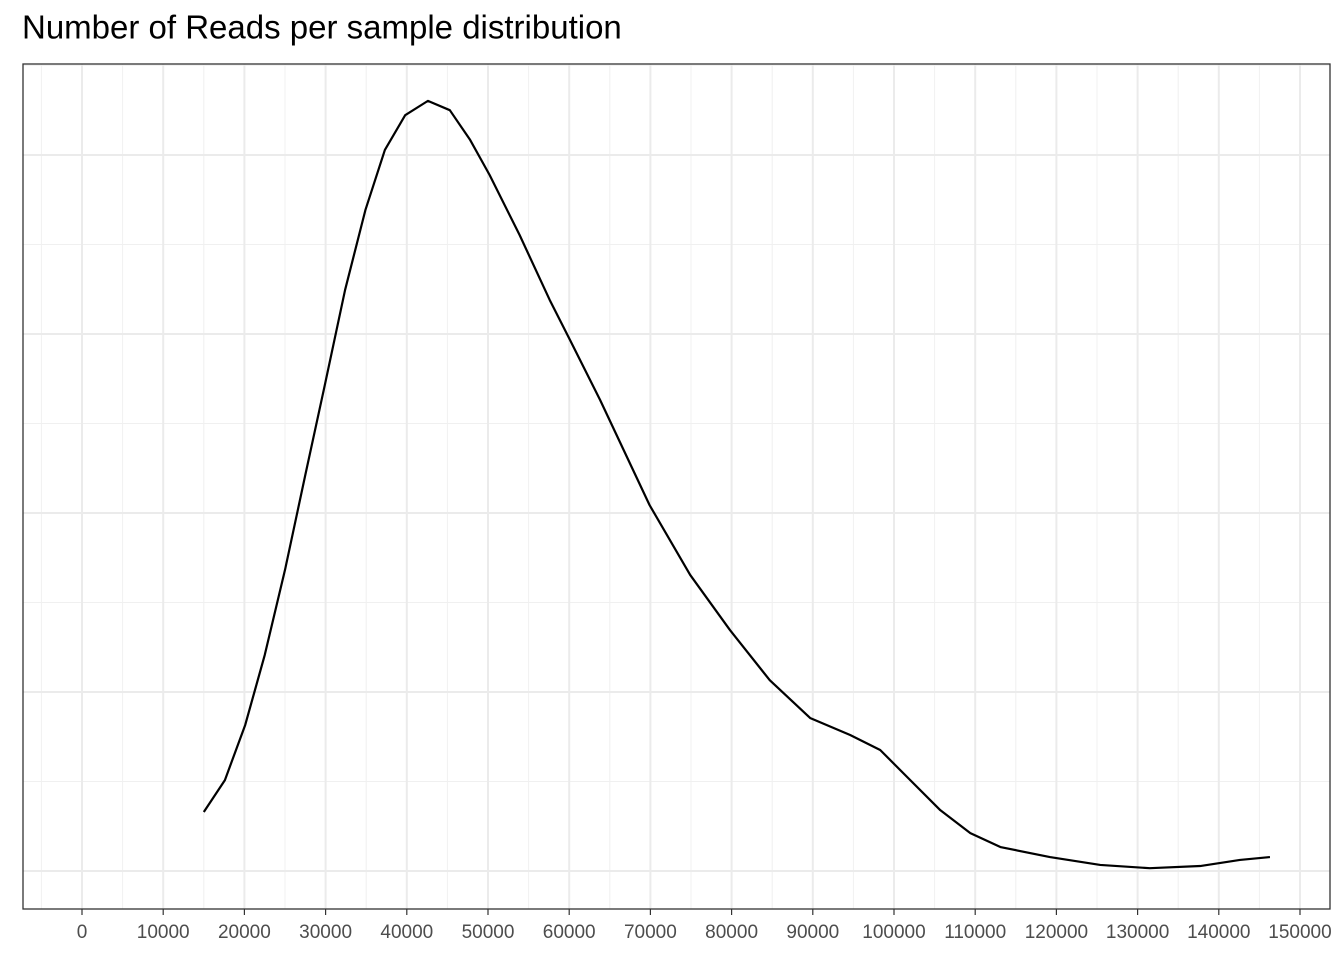  What do you see at coordinates (1218, 932) in the screenshot?
I see `x-tick-label: 140000` at bounding box center [1218, 932].